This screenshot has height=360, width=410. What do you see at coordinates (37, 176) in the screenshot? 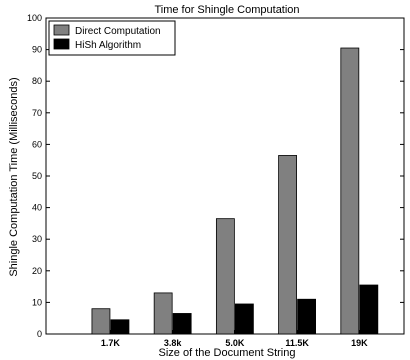
I see `y-tick-label: 50` at bounding box center [37, 176].